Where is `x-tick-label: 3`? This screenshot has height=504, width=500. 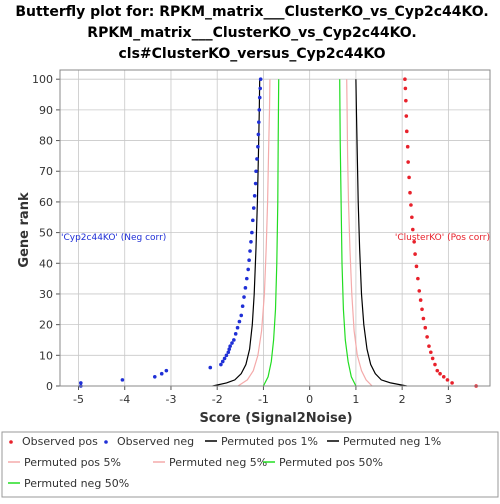 x-tick-label: 3 is located at coordinates (448, 399).